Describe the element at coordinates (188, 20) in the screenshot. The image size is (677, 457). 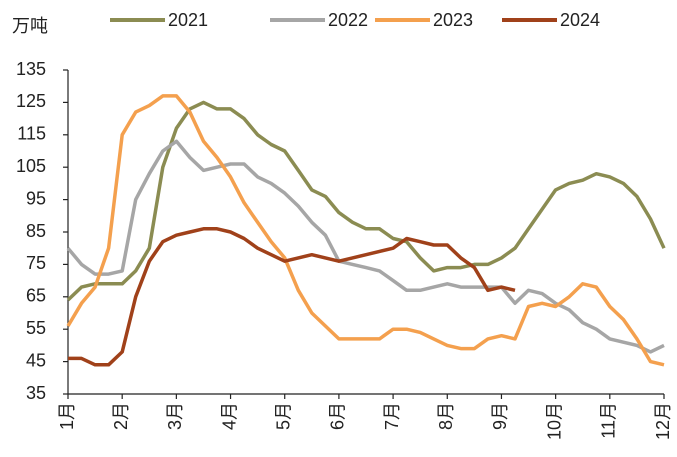
I see `legend-label: 2021` at that location.